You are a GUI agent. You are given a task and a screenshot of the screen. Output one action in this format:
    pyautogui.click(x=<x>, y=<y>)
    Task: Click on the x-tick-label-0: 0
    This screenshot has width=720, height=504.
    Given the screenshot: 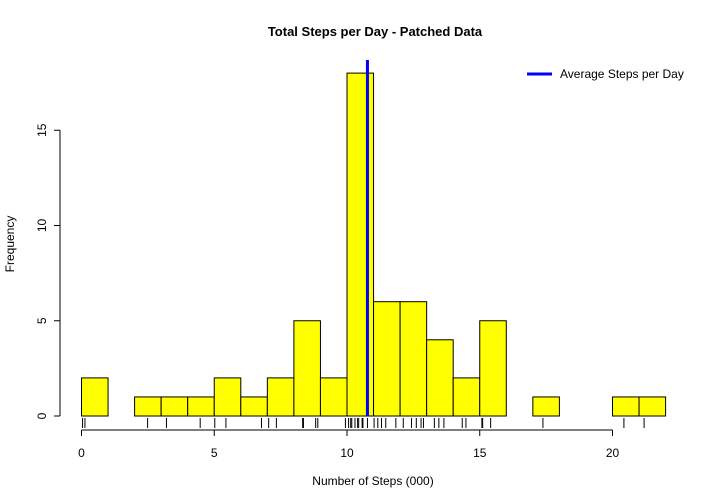 What is the action you would take?
    pyautogui.click(x=81, y=453)
    